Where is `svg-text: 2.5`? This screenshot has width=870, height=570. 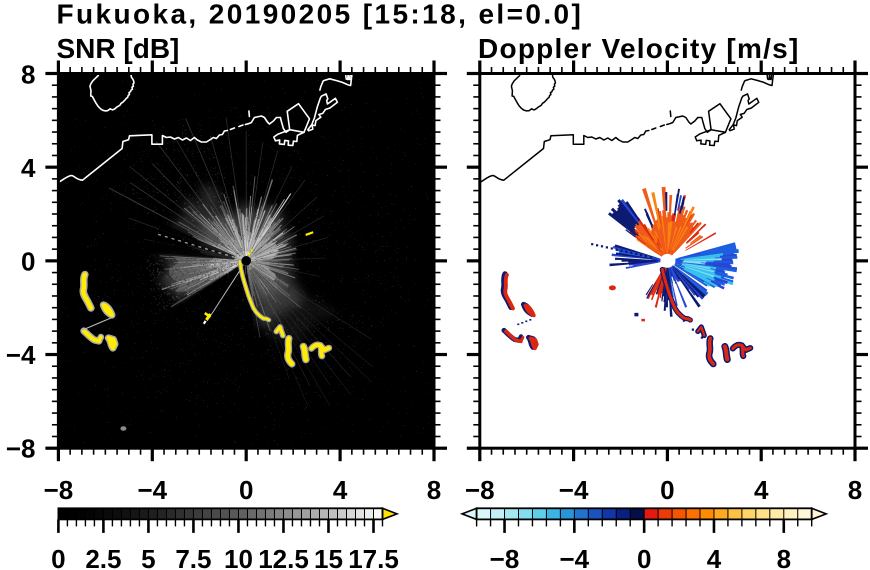
svg-text: 2.5 is located at coordinates (103, 557).